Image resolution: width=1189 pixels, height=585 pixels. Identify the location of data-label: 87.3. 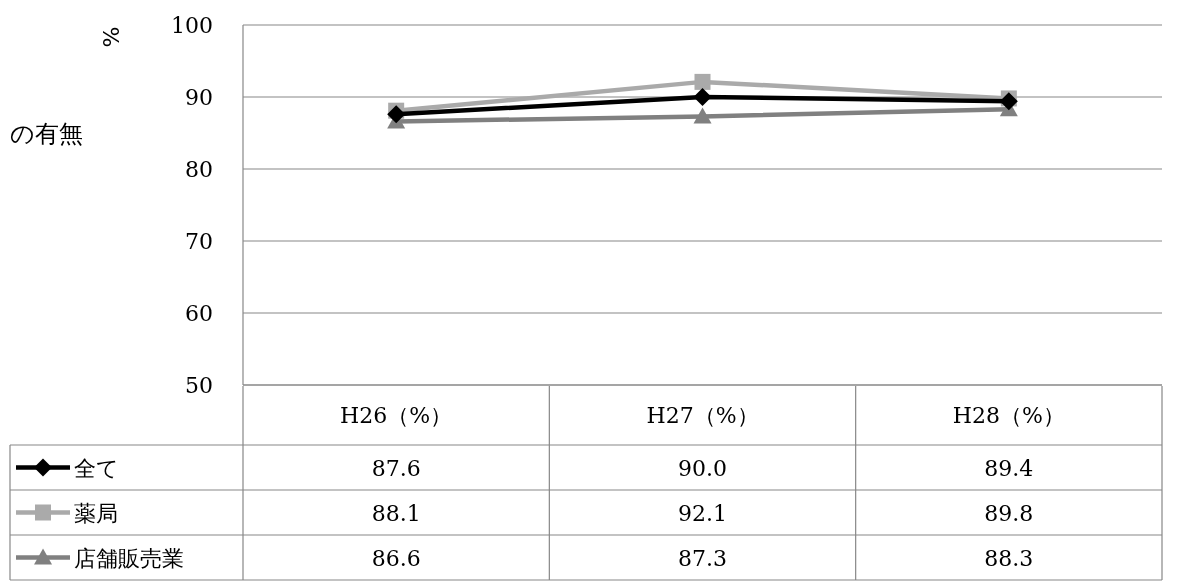
(702, 558).